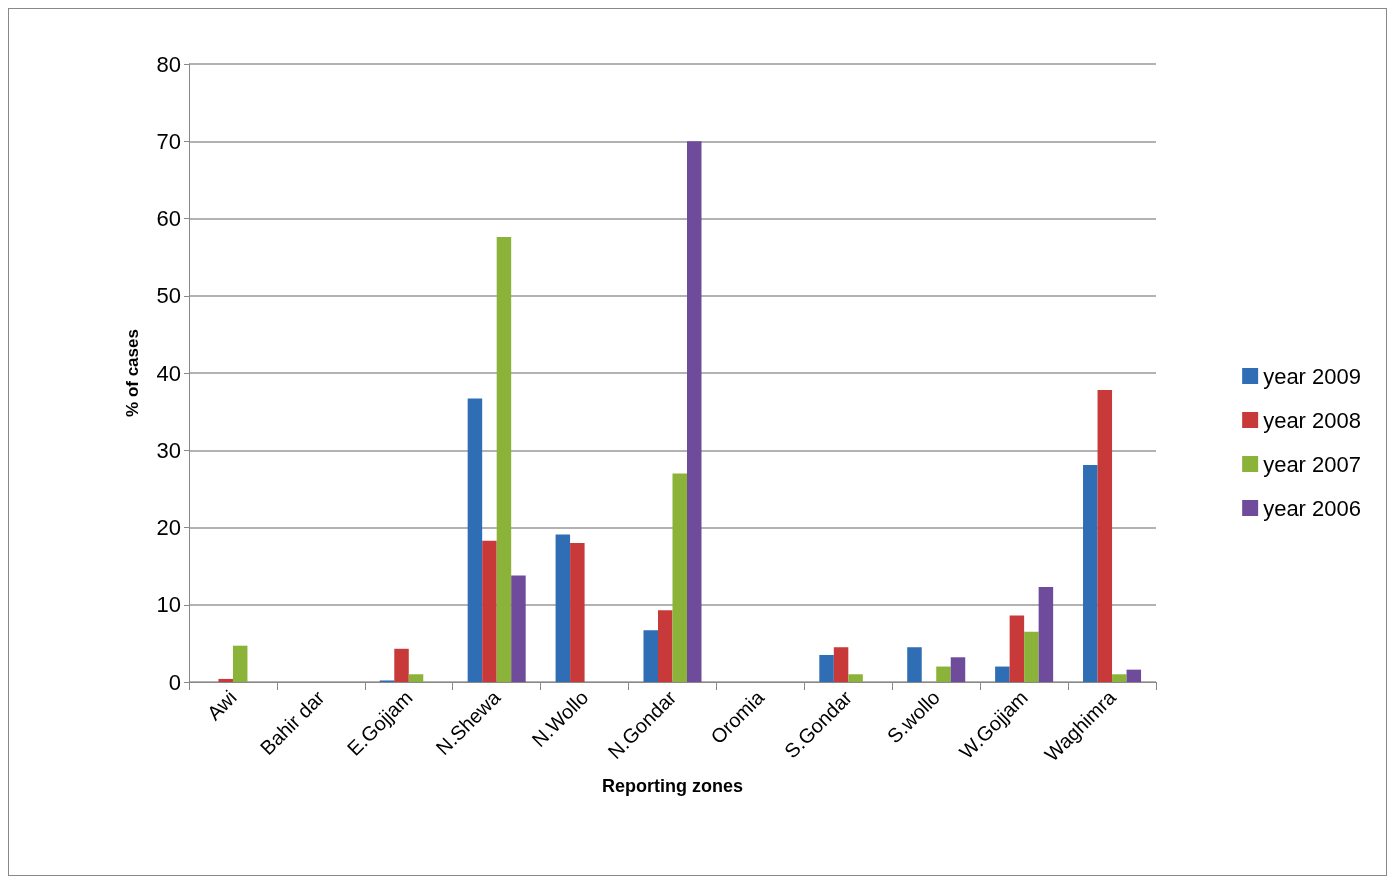 The width and height of the screenshot is (1395, 884). Describe the element at coordinates (1312, 508) in the screenshot. I see `legend-label: year 2006` at that location.